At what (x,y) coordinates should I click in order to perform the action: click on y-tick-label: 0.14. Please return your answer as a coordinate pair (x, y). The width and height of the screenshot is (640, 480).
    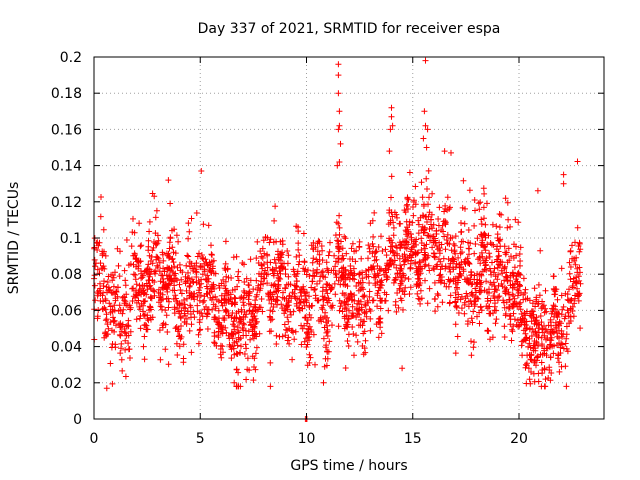
    Looking at the image, I should click on (66, 167).